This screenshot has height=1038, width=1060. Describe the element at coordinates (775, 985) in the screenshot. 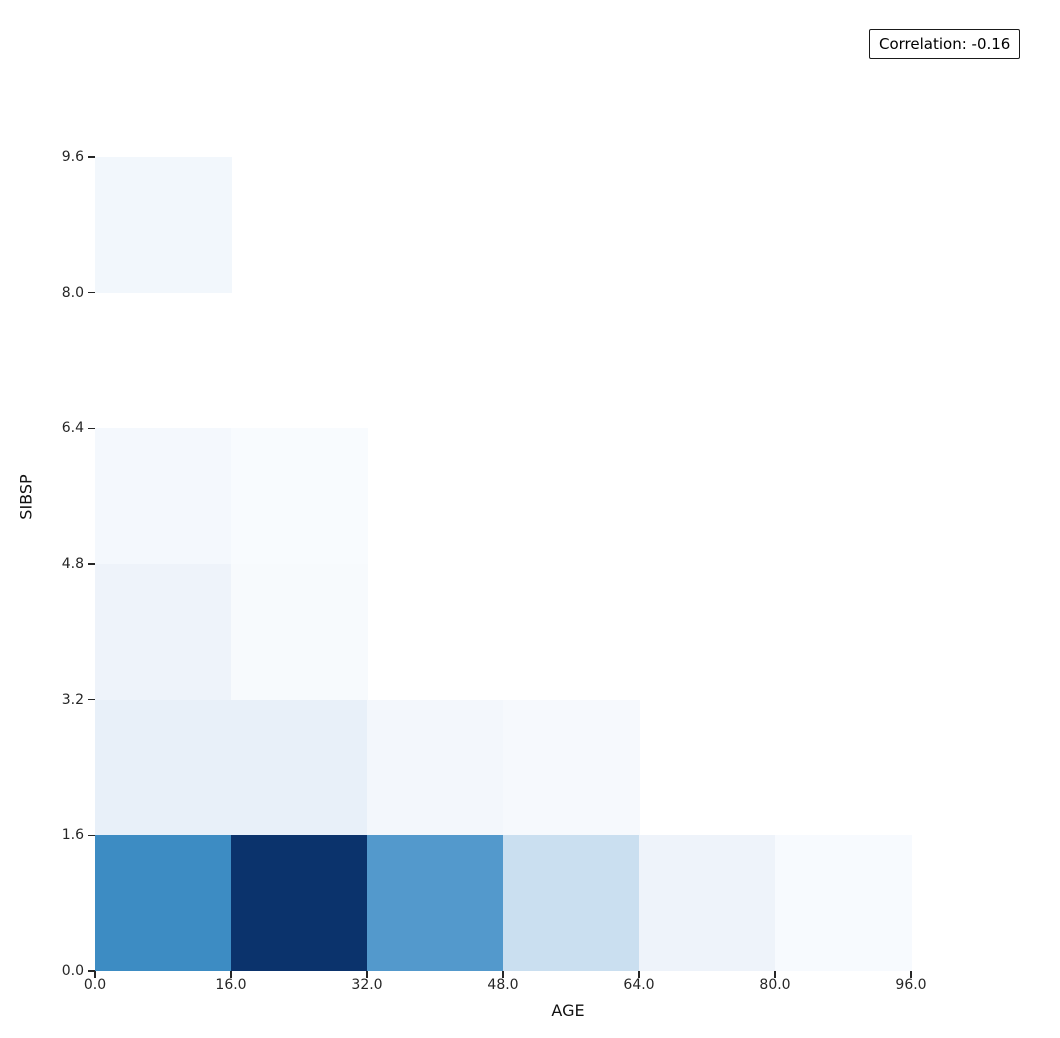

I see `x-tick-label: 80.0` at that location.